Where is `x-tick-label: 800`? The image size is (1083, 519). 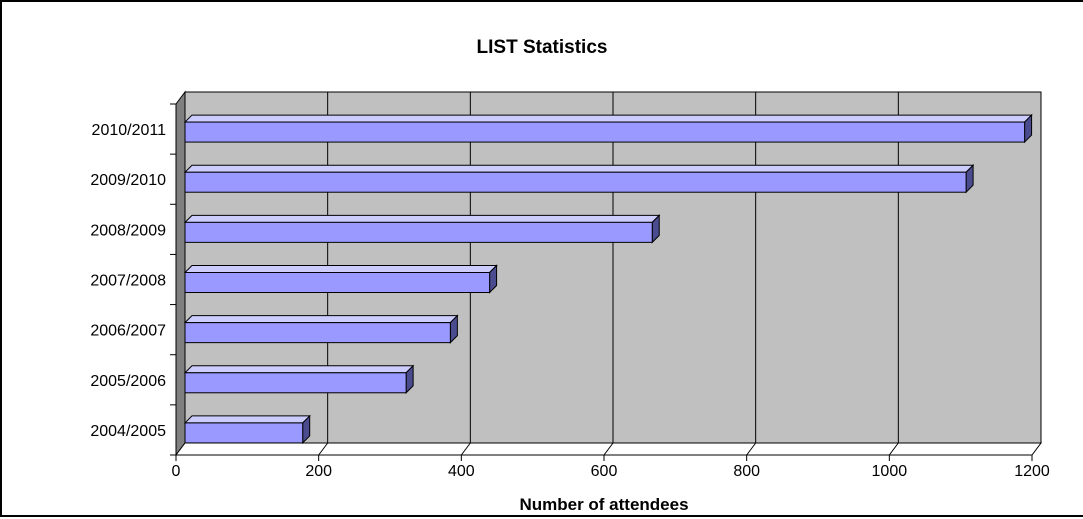 x-tick-label: 800 is located at coordinates (746, 471).